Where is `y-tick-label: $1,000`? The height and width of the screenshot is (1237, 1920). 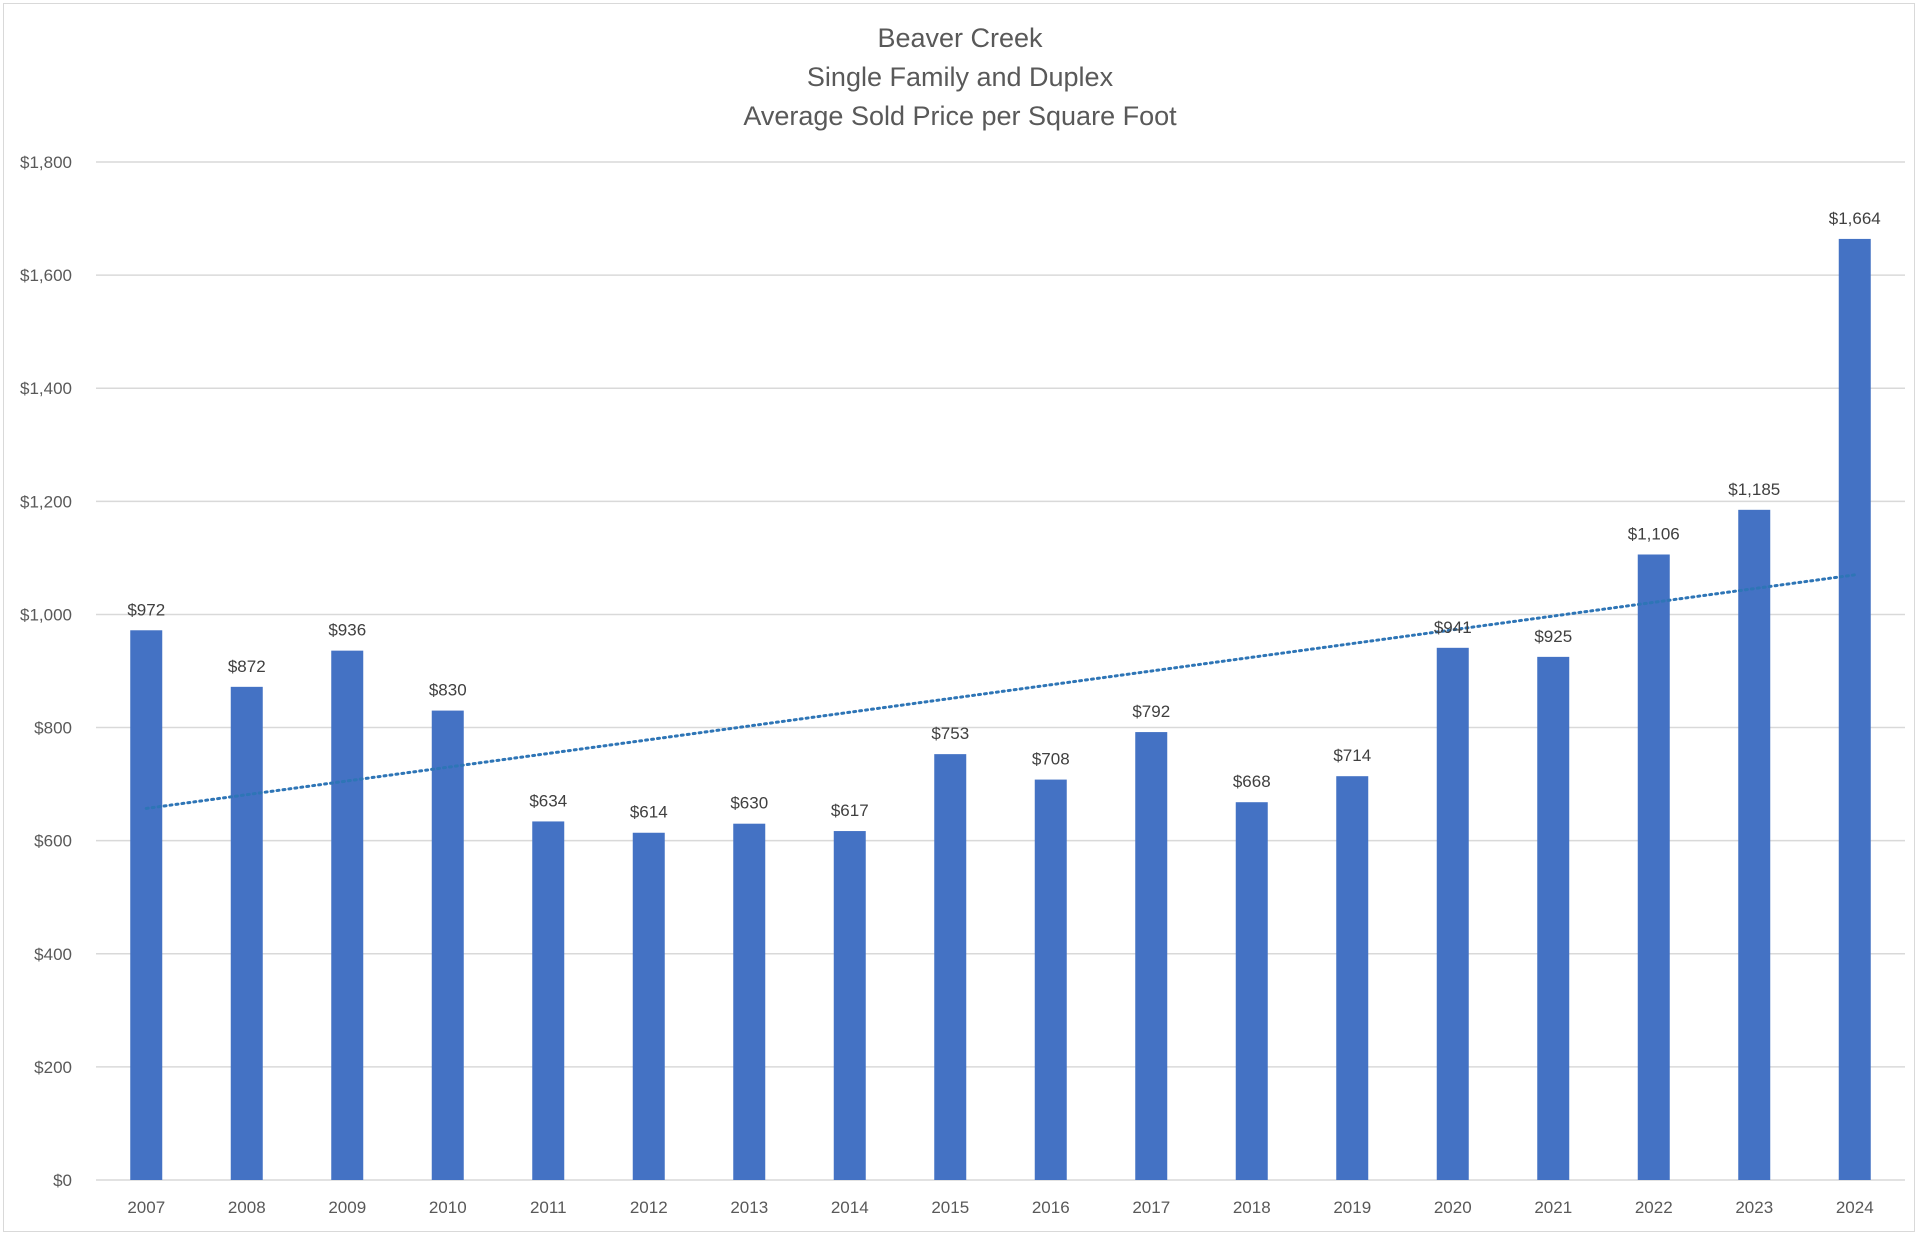
y-tick-label: $1,000 is located at coordinates (46, 614).